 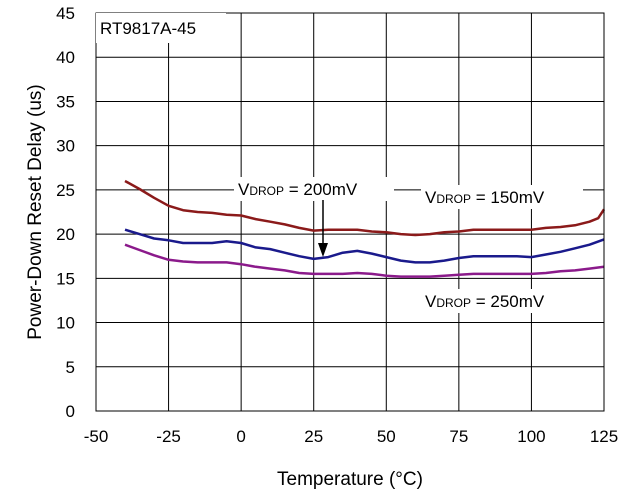 What do you see at coordinates (65, 278) in the screenshot?
I see `y-tick-label: 15` at bounding box center [65, 278].